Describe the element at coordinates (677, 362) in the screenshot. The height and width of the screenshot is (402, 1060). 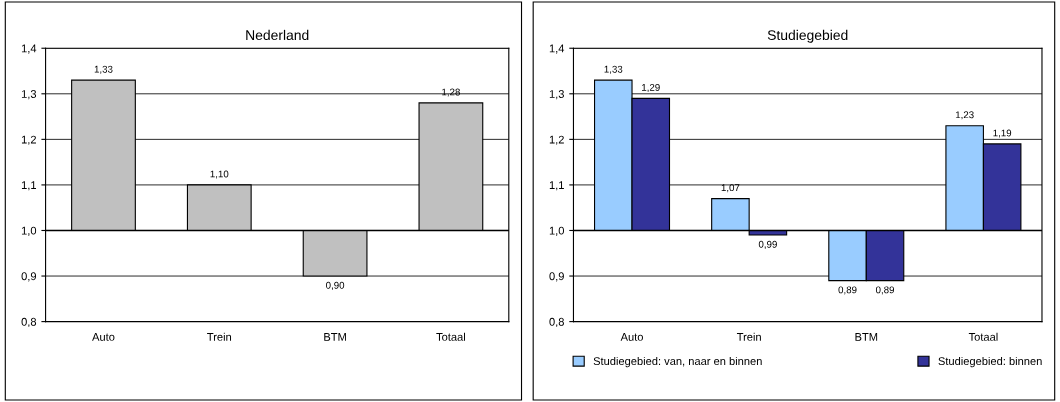
I see `legend-label: Studiegebied: van, naar en binnen` at that location.